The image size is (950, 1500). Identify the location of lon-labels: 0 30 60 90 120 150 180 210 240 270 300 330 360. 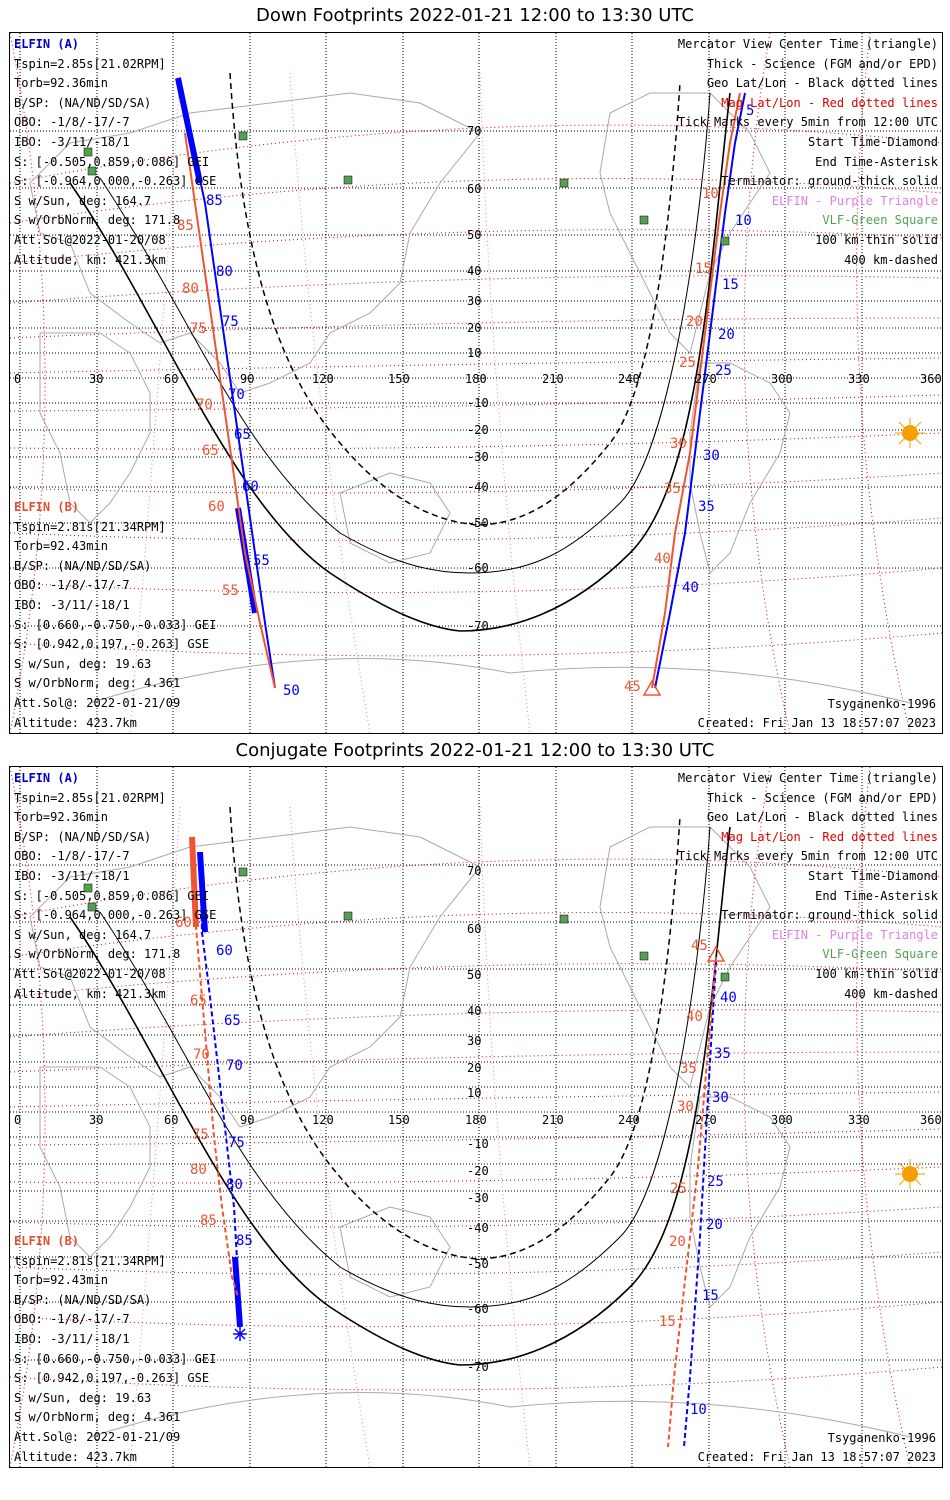
(478, 379).